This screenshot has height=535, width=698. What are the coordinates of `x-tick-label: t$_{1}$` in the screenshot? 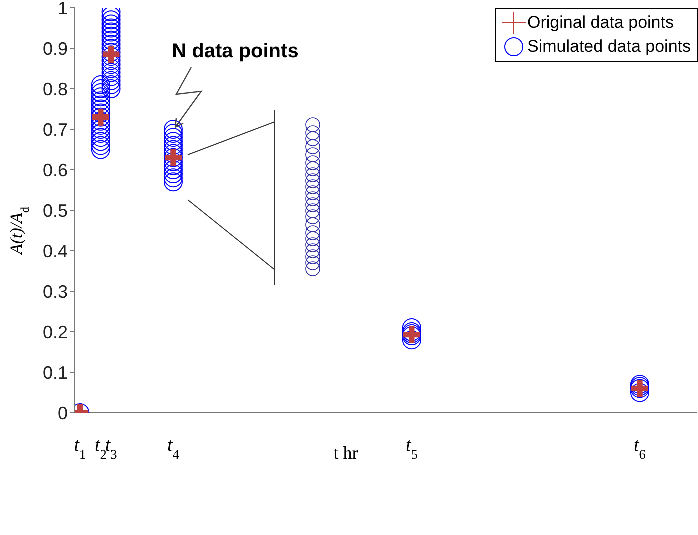 It's located at (80, 448).